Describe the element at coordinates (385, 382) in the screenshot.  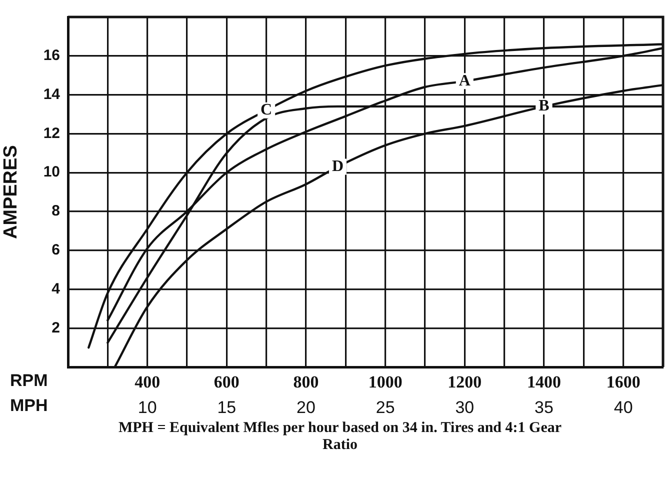
I see `x-tick-label: 1000` at that location.